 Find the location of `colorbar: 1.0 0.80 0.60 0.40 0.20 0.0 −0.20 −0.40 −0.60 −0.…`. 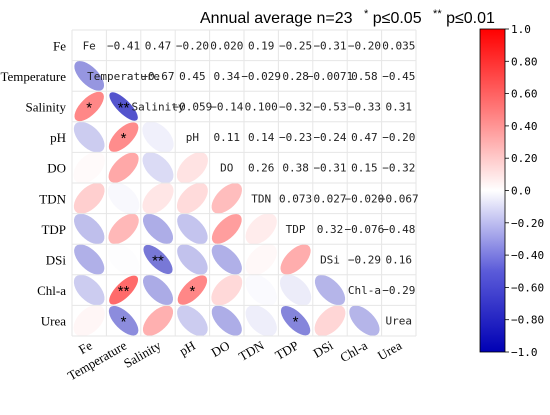

colorbar: 1.0 0.80 0.60 0.40 0.20 0.0 −0.20 −0.40 −0.60 −0.… is located at coordinates (511, 191).